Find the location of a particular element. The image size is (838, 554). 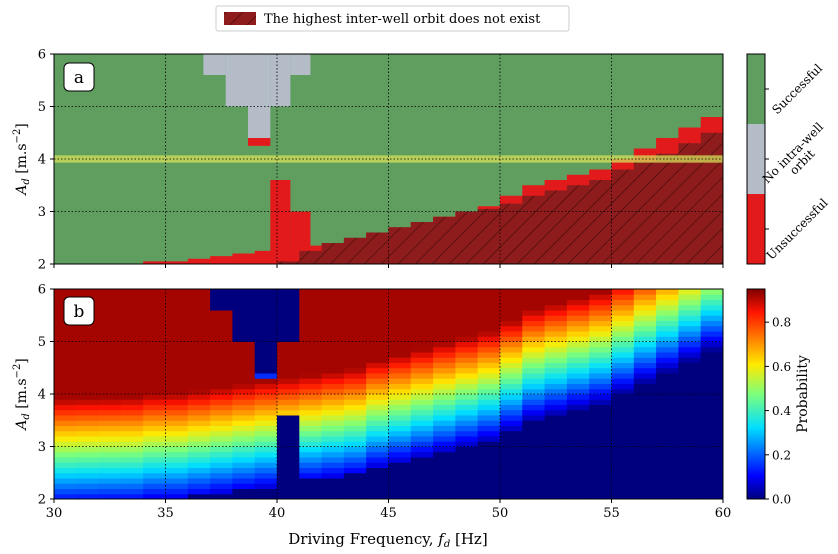

colorbar-a-no-orbit is located at coordinates (756, 159).